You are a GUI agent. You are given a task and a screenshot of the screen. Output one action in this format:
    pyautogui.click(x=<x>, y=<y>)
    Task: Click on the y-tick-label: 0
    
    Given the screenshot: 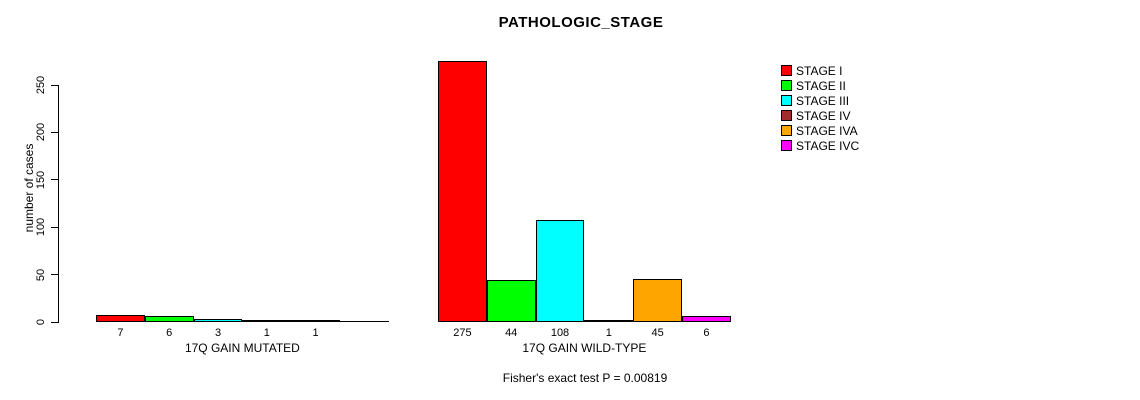 What is the action you would take?
    pyautogui.click(x=41, y=322)
    